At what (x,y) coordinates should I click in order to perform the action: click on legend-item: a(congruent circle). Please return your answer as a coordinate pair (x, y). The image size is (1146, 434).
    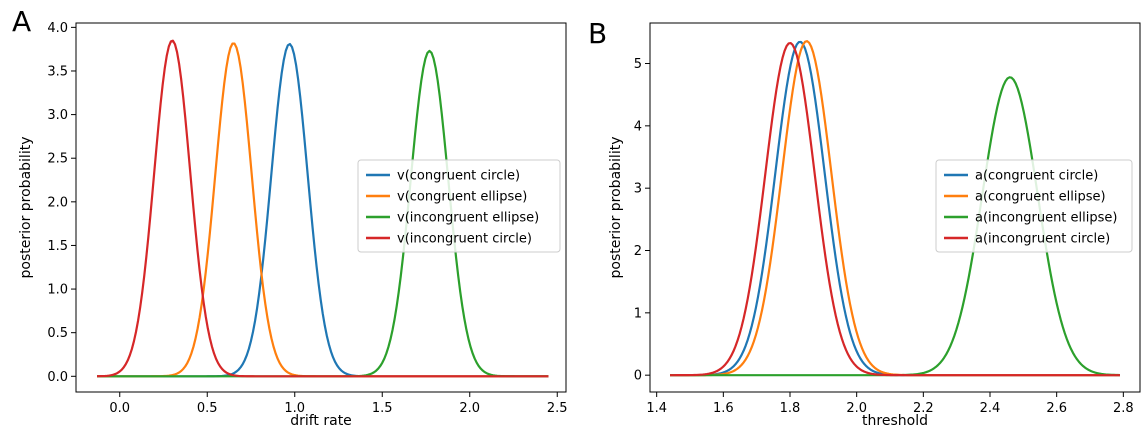
    Looking at the image, I should click on (1021, 176).